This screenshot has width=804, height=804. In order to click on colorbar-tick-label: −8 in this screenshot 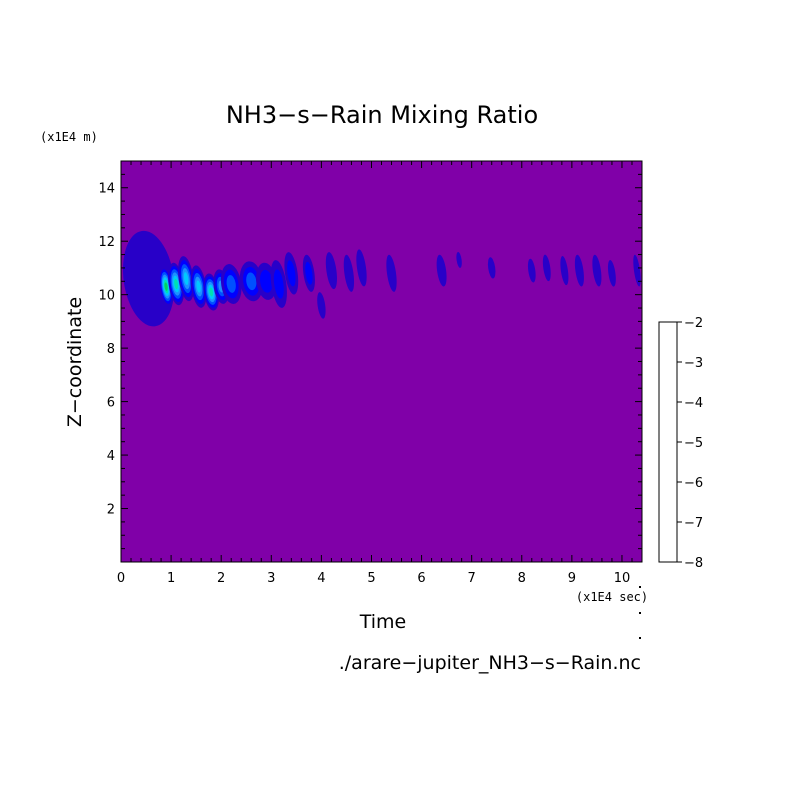, I will do `click(693, 563)`.